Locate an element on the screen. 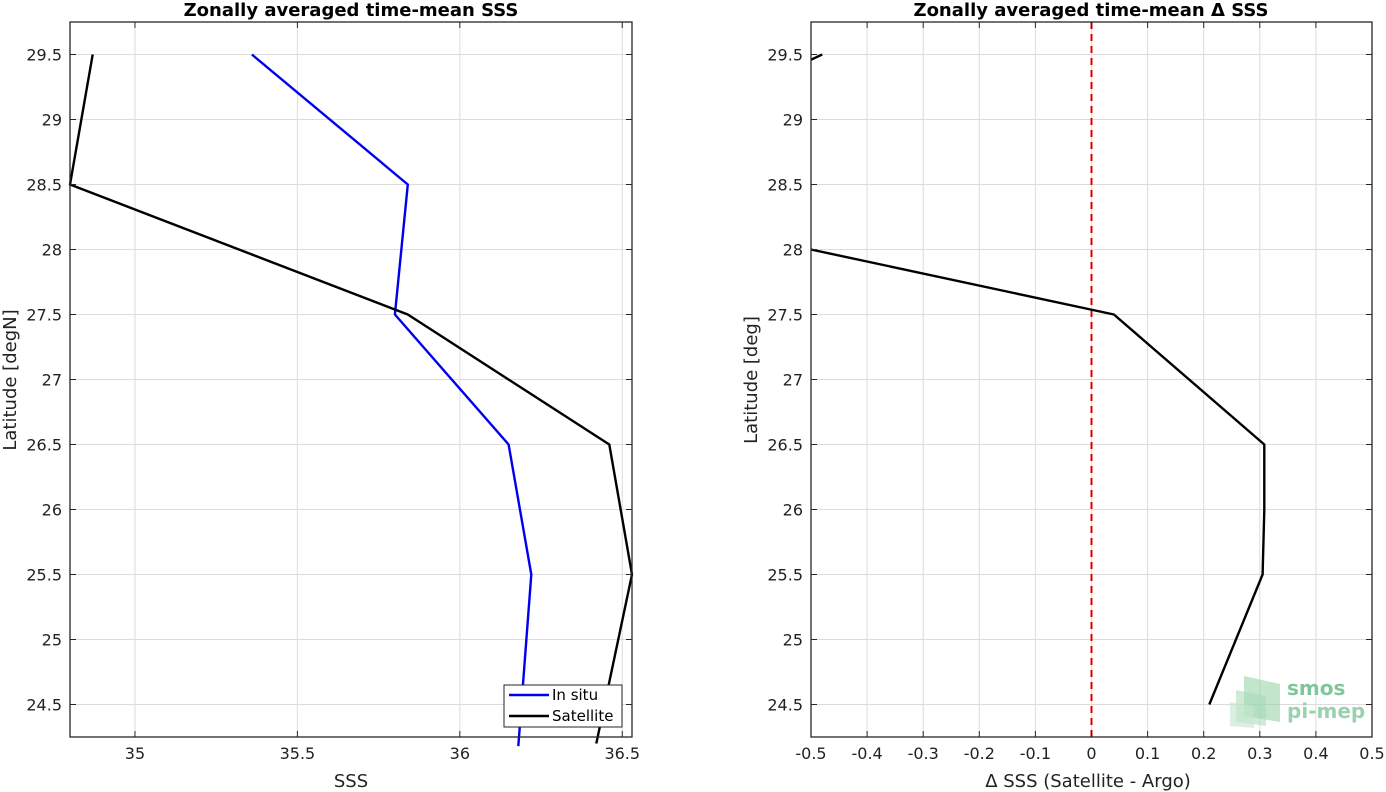  x-tick-label: 35 is located at coordinates (135, 753).